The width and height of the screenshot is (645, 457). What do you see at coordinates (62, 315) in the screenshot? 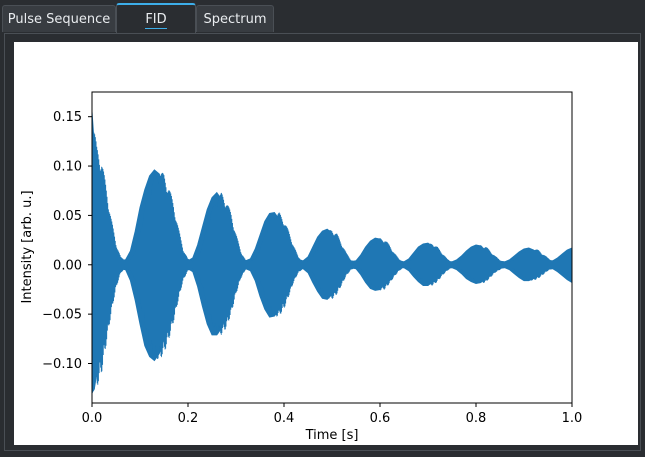
I see `y-tick-label: −0.05` at bounding box center [62, 315].